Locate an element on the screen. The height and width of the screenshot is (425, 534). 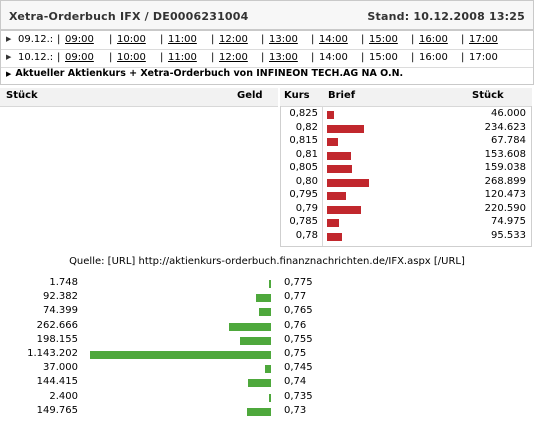
bid-quantity: 262.666 is located at coordinates (57, 325).